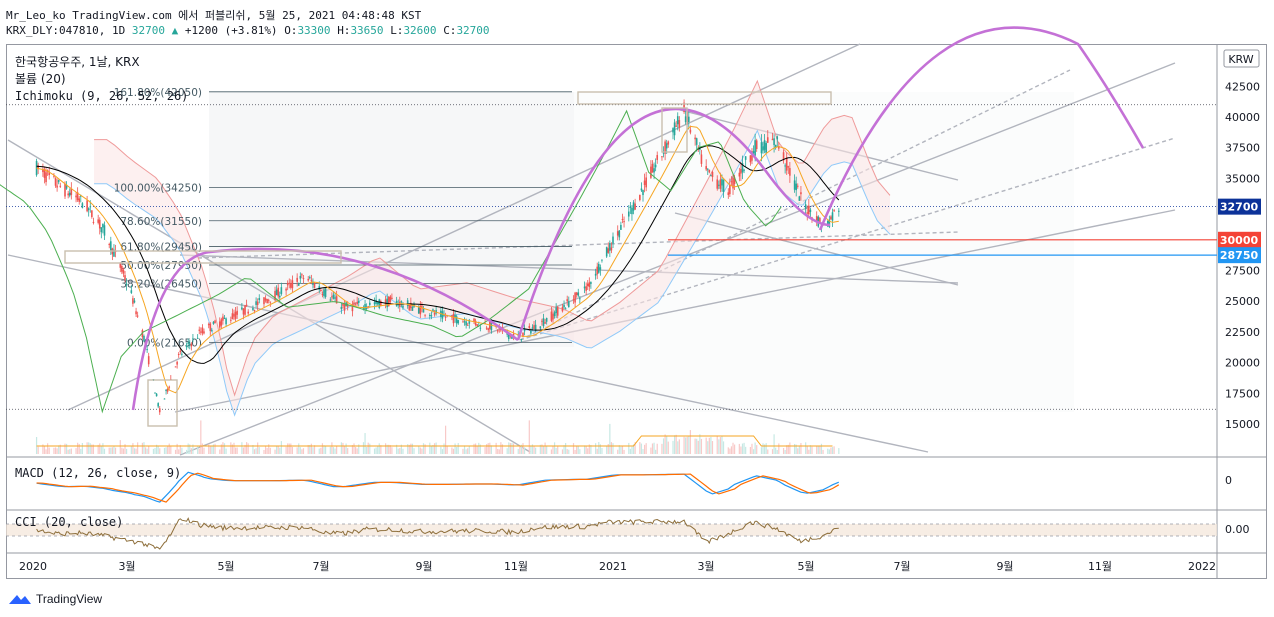 The height and width of the screenshot is (617, 1274). What do you see at coordinates (705, 566) in the screenshot?
I see `time-tick-label: 3월` at bounding box center [705, 566].